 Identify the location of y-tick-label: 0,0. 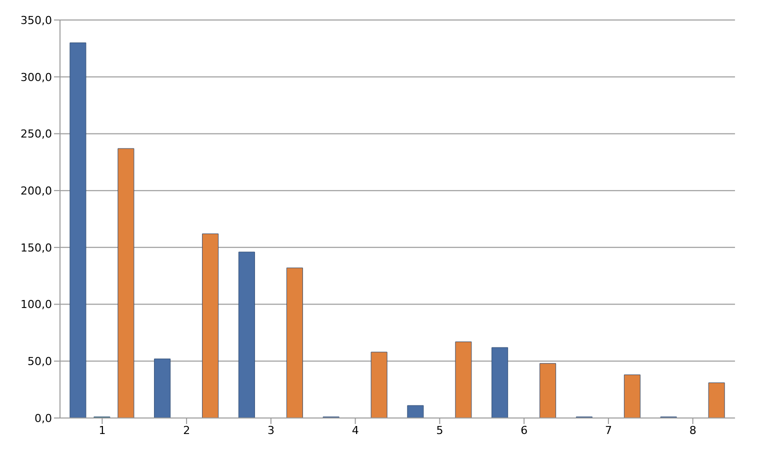
(43, 418).